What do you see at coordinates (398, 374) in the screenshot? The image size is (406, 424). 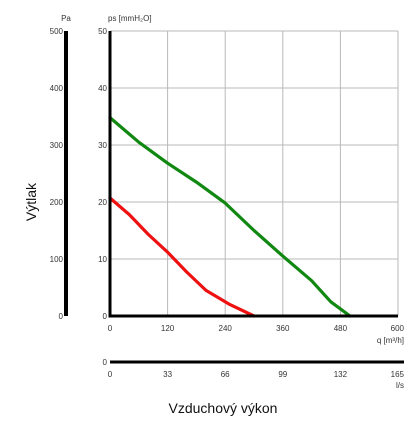 I see `ls-tick-label: 165` at bounding box center [398, 374].